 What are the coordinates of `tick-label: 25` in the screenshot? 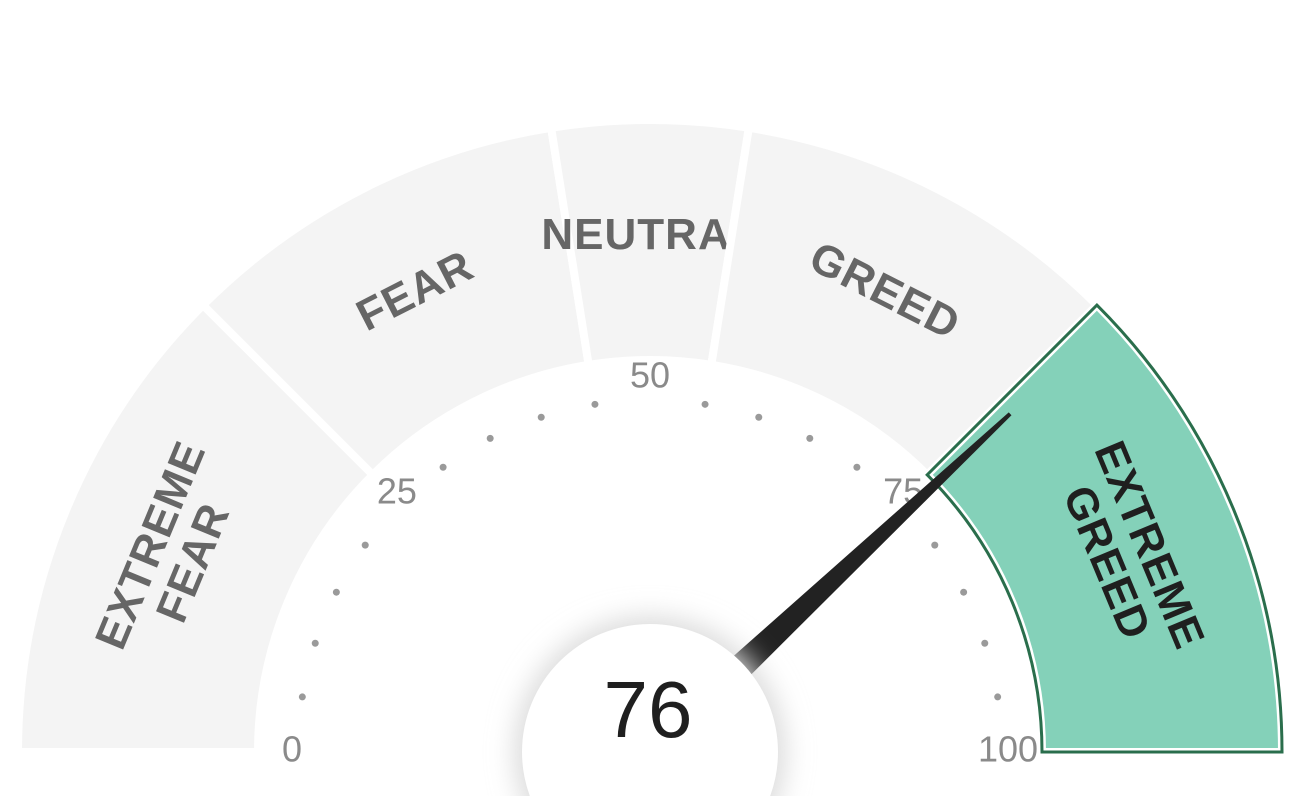 It's located at (397, 491).